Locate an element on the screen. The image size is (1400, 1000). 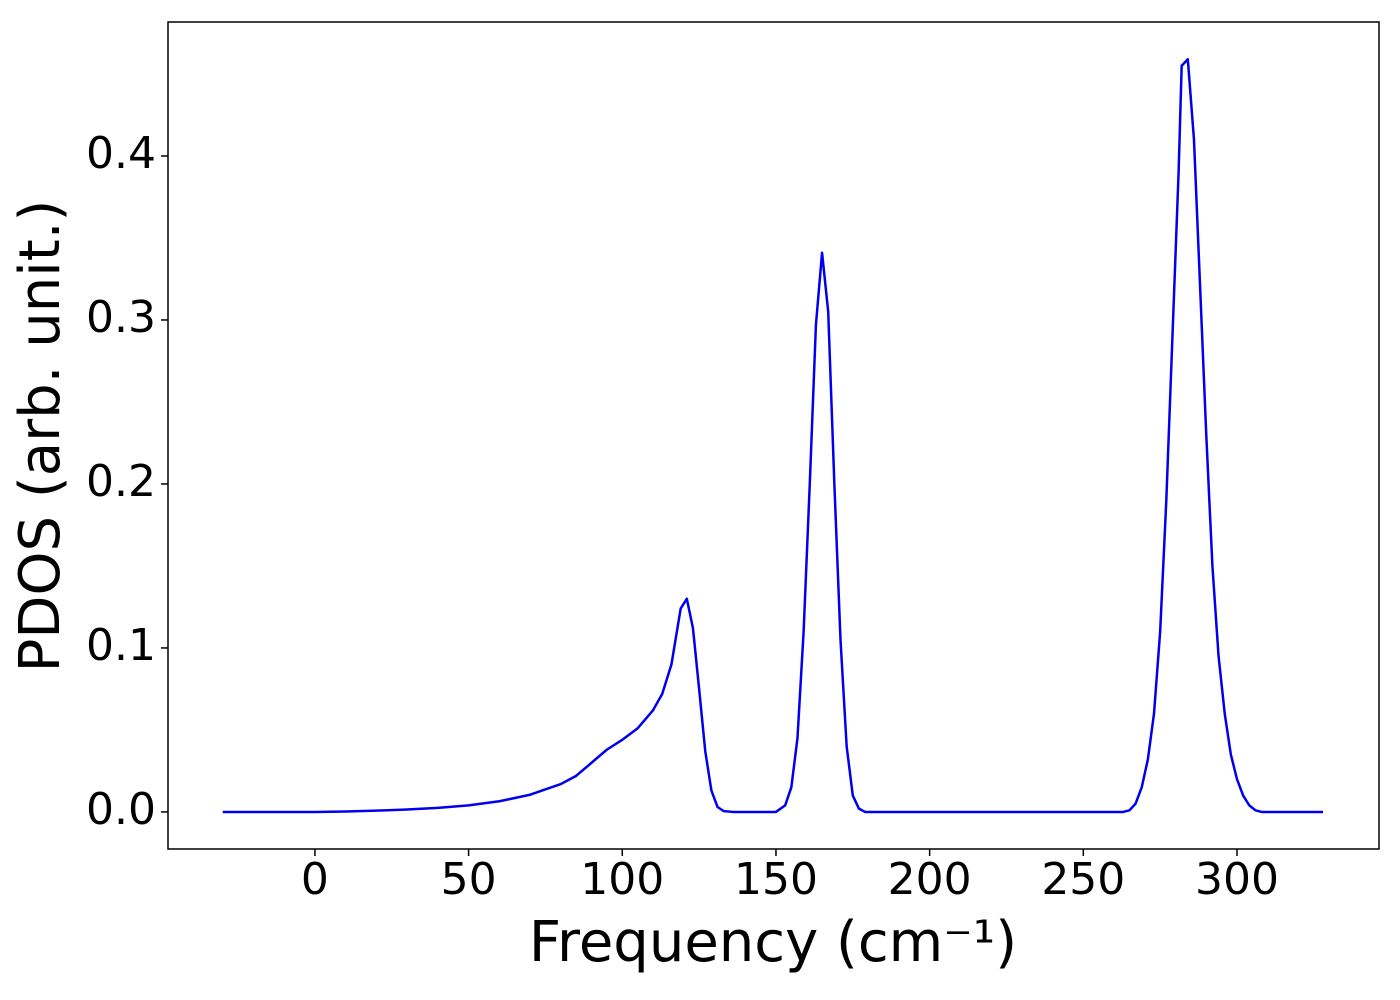
x-tick-label: 0 is located at coordinates (315, 879).